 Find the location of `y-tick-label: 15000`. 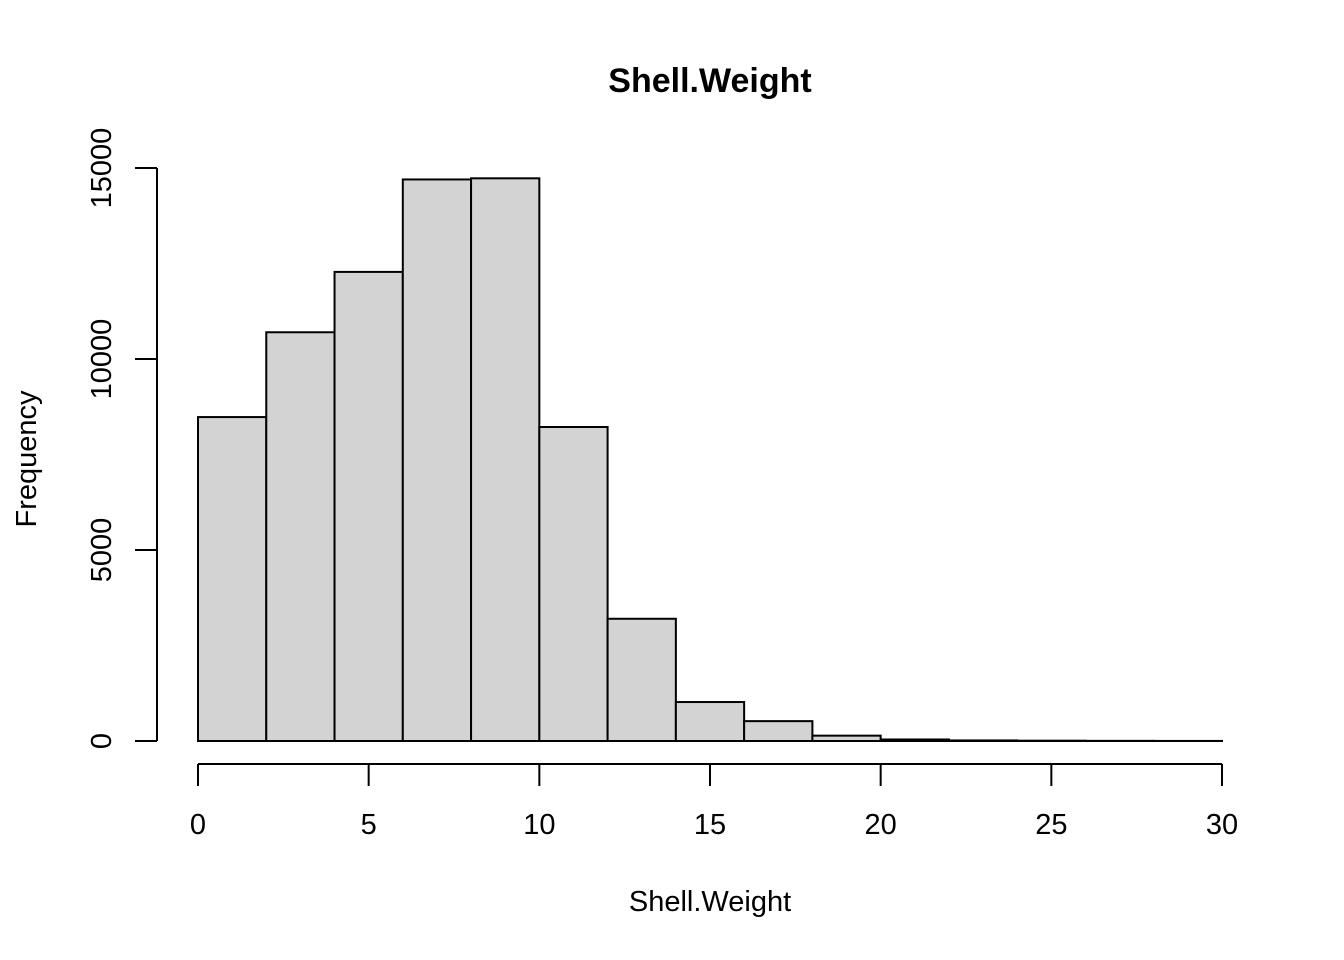

y-tick-label: 15000 is located at coordinates (102, 168).